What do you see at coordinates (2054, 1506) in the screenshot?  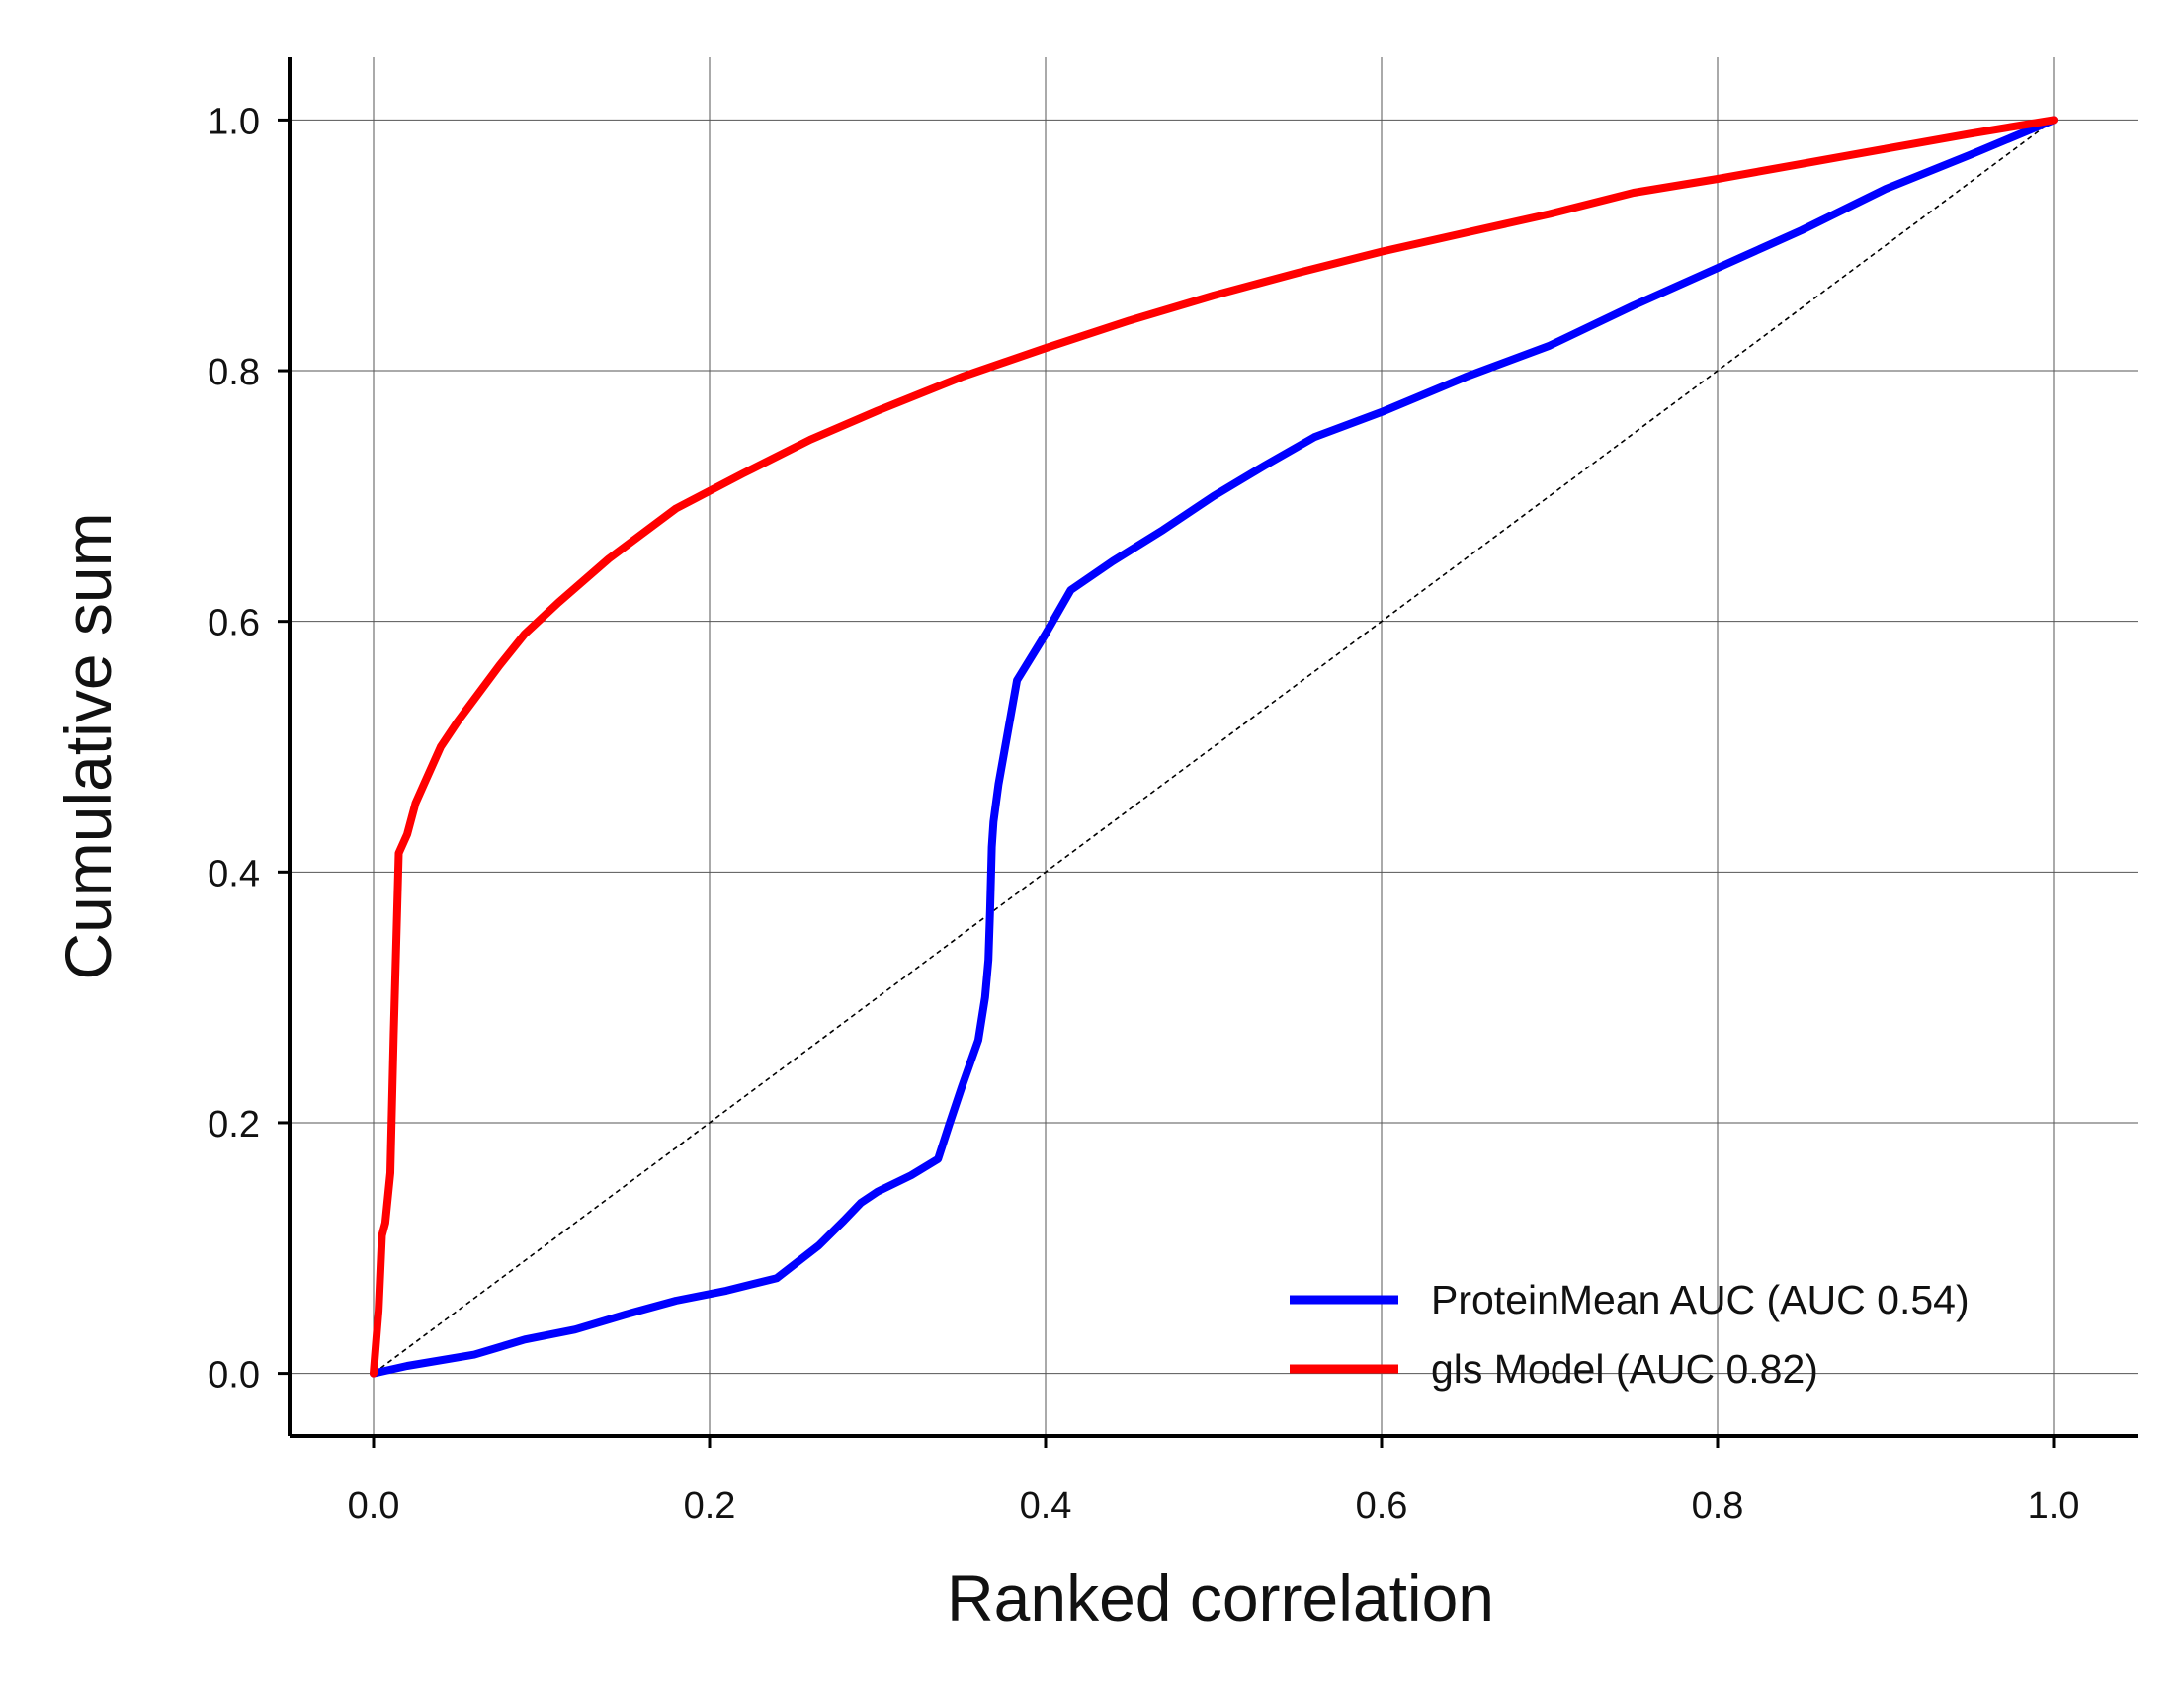 I see `x-tick-label: 1.0` at bounding box center [2054, 1506].